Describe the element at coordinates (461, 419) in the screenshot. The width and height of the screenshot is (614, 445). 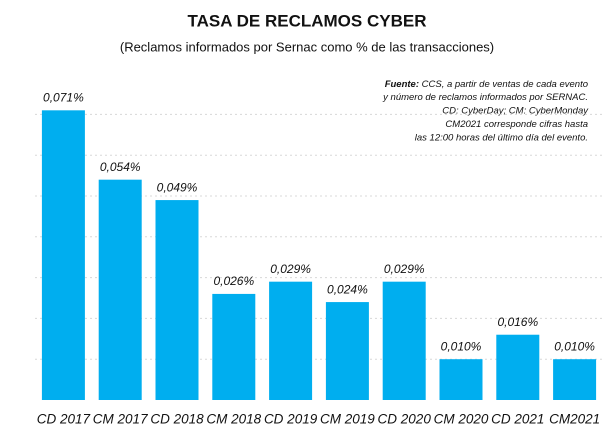
I see `x-tick-label: CM 2020` at that location.